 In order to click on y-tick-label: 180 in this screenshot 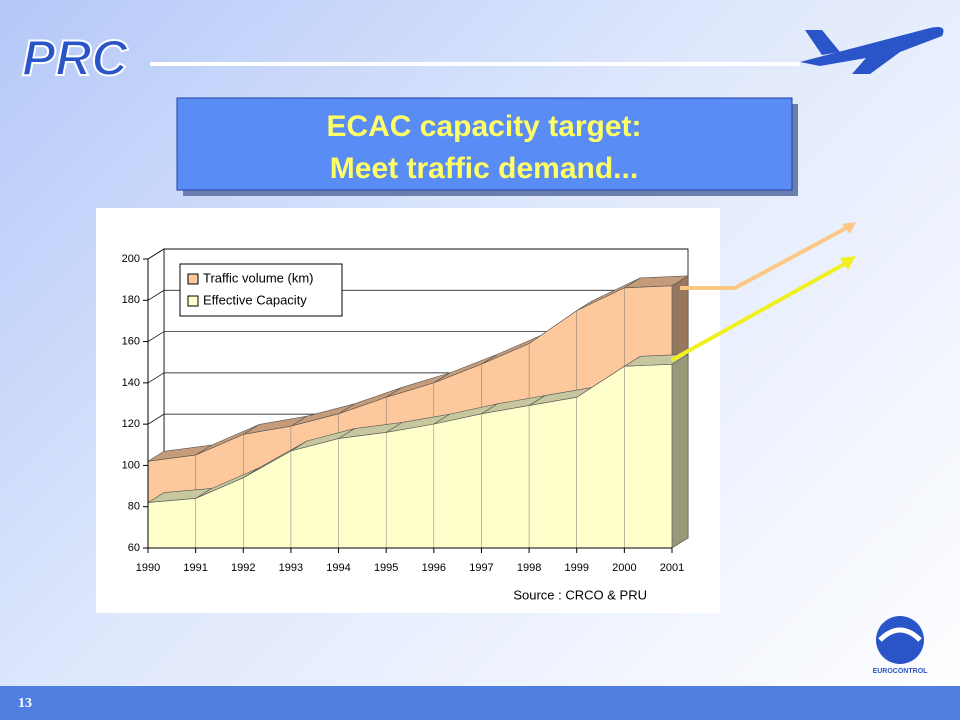, I will do `click(131, 300)`.